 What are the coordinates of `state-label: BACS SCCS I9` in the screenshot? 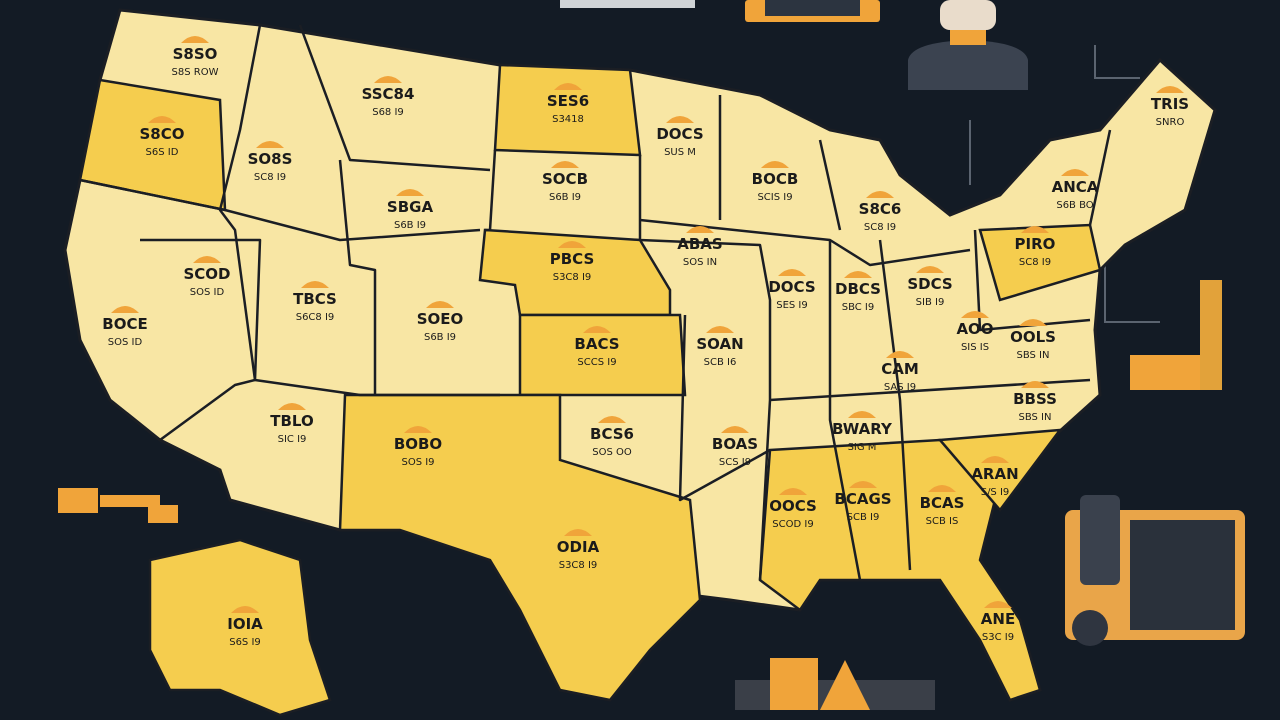 It's located at (597, 347).